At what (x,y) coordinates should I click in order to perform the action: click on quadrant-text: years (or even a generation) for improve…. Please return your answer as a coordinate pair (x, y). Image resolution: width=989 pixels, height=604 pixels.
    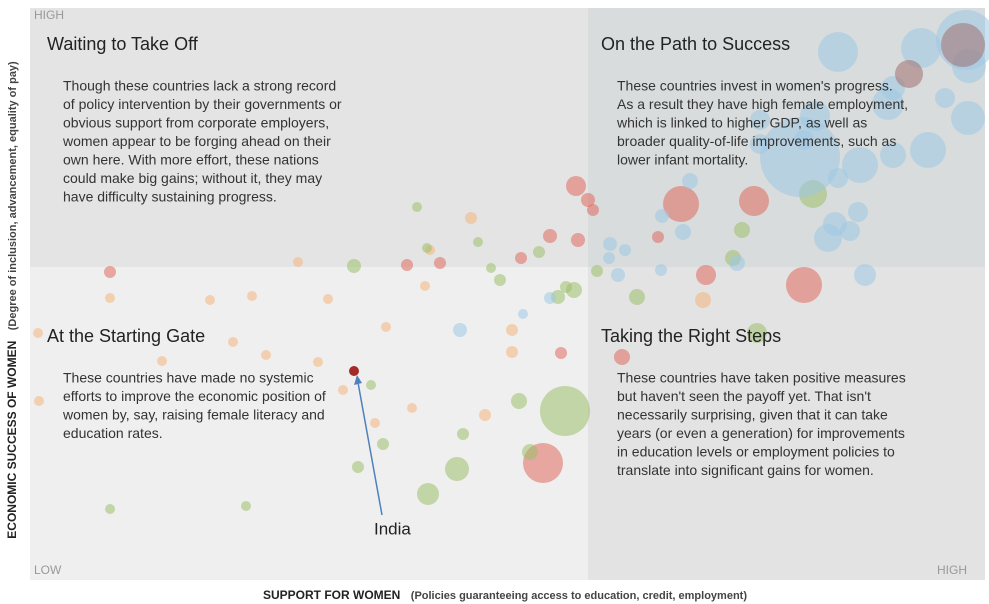
    Looking at the image, I should click on (761, 433).